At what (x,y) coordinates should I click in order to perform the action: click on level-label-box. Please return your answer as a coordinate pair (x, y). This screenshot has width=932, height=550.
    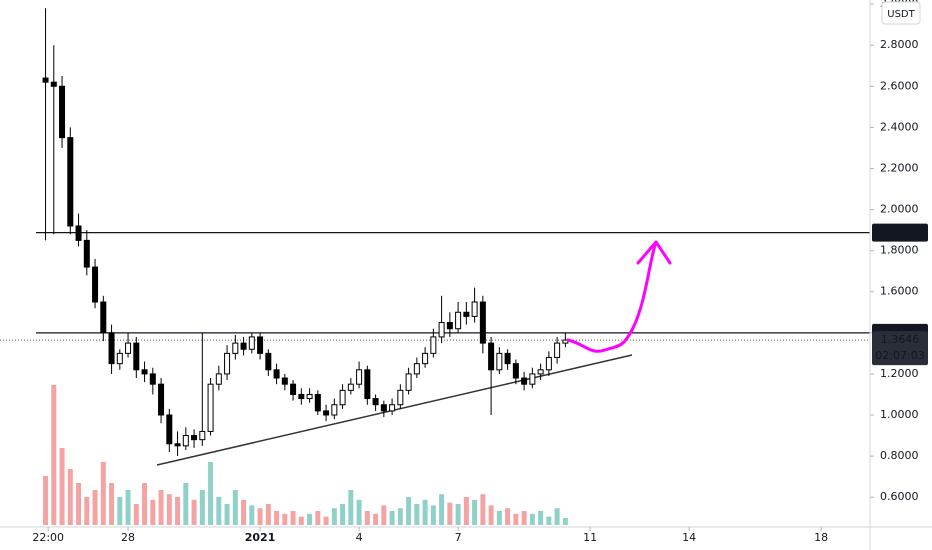
    Looking at the image, I should click on (900, 232).